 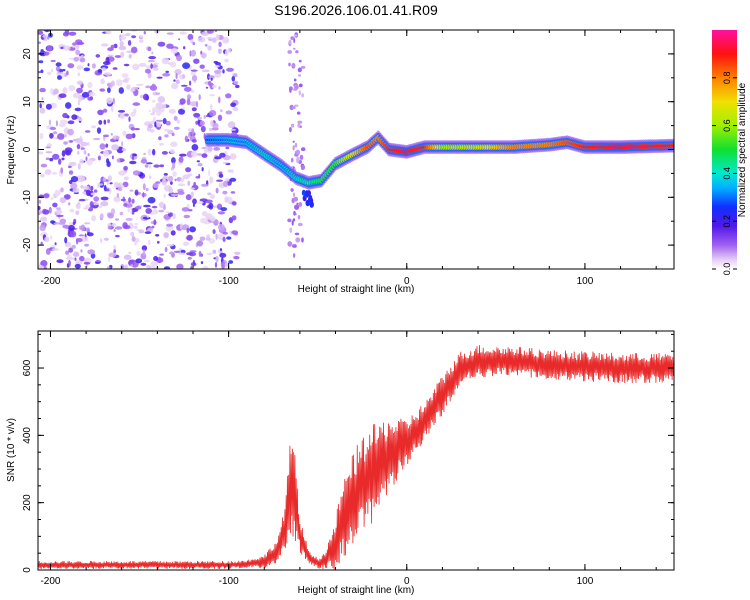 What do you see at coordinates (27, 244) in the screenshot?
I see `y-tick-label: -20` at bounding box center [27, 244].